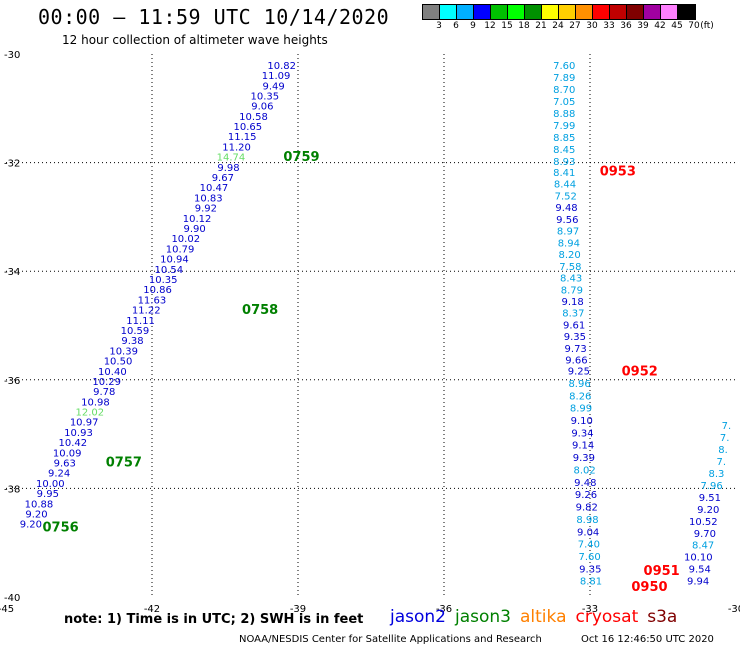 Image resolution: width=740 pixels, height=650 pixels. Describe the element at coordinates (39, 504) in the screenshot. I see `swh-label: 10.88` at that location.